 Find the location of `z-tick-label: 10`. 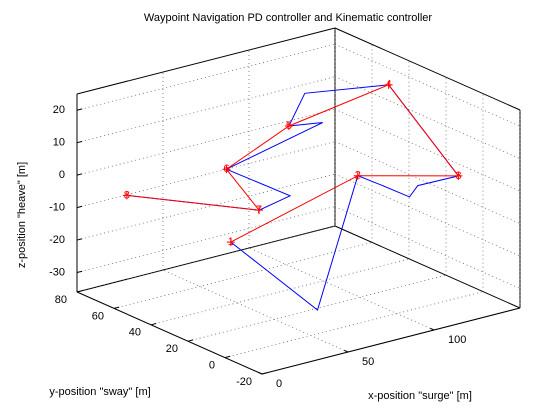

z-tick-label: 10 is located at coordinates (59, 143).